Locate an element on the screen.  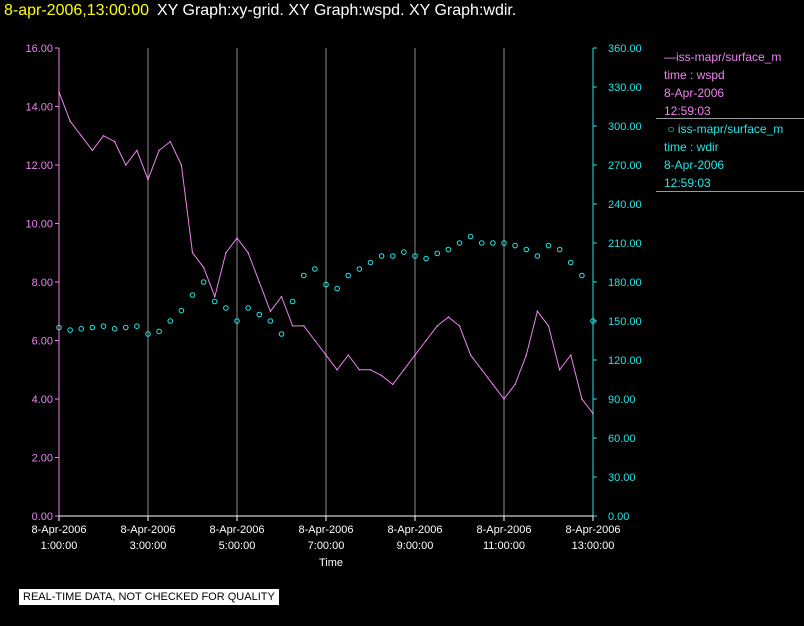
left-tick-label: 12.00 is located at coordinates (39, 166).